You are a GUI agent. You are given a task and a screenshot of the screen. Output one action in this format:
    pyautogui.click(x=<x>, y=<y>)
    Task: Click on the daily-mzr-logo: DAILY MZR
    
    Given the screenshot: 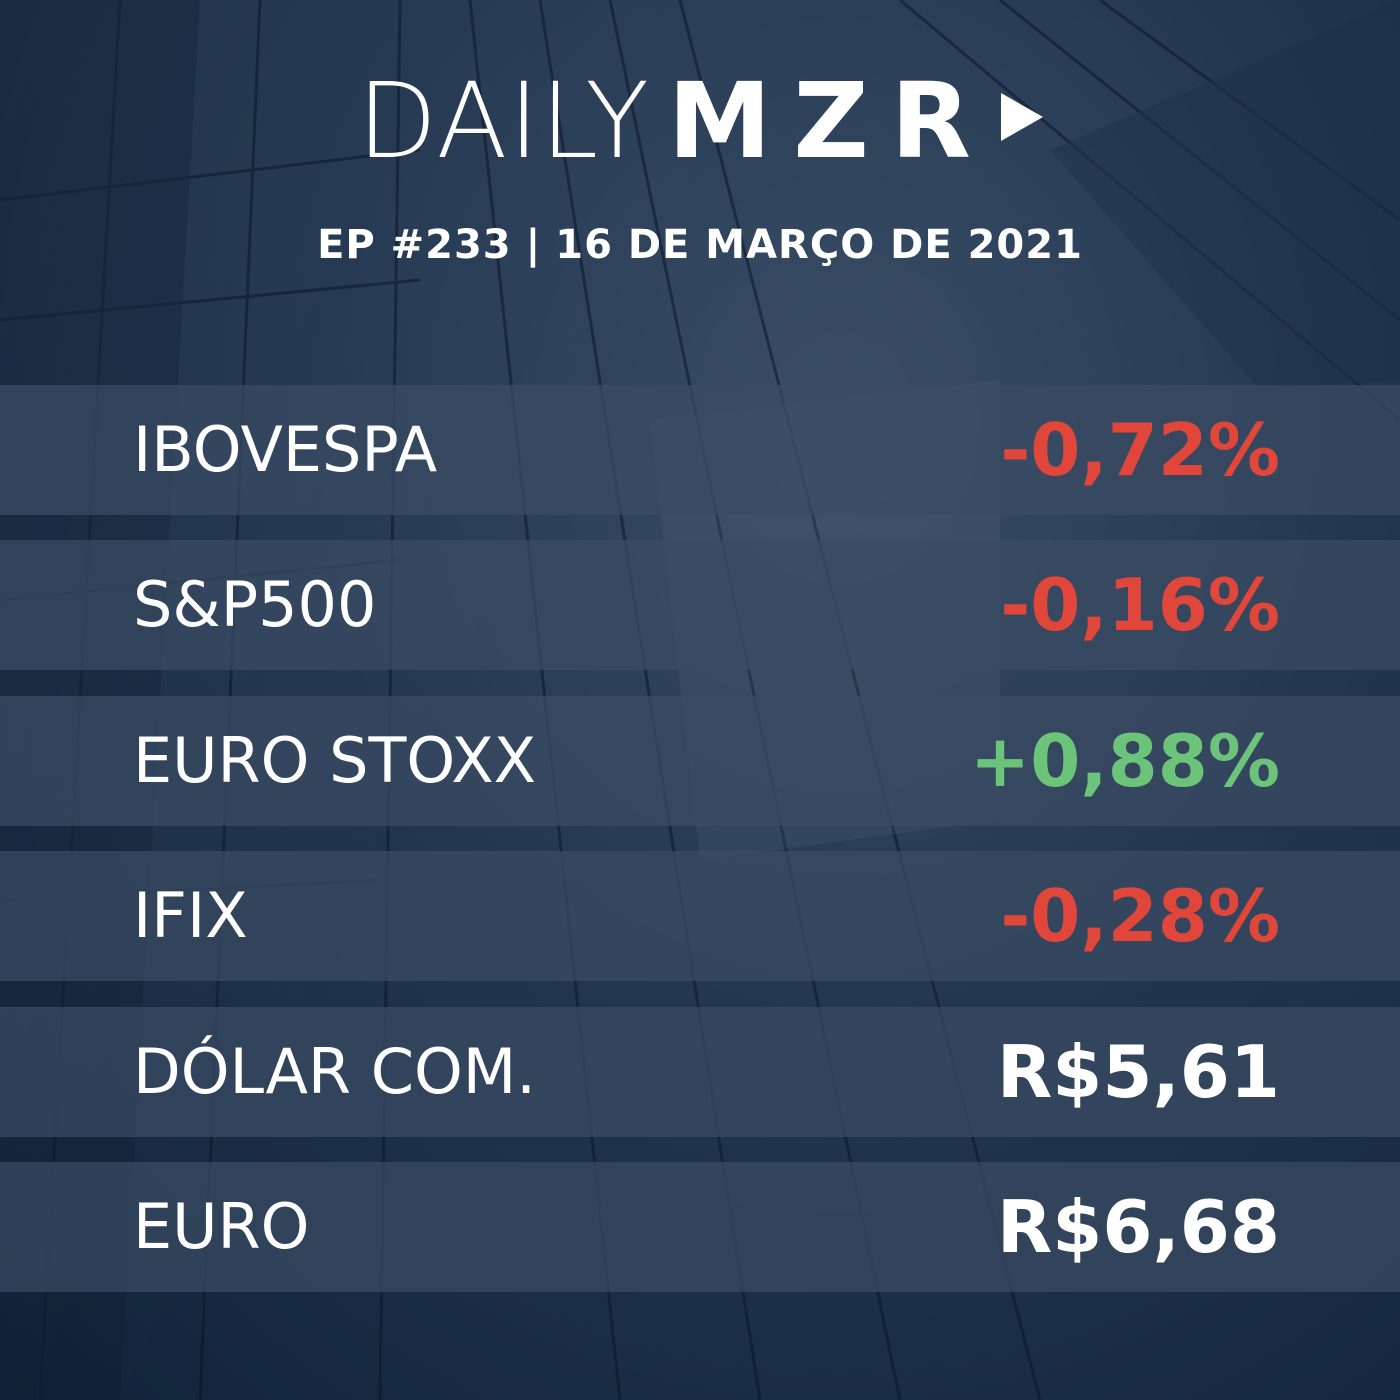 What is the action you would take?
    pyautogui.click(x=700, y=121)
    